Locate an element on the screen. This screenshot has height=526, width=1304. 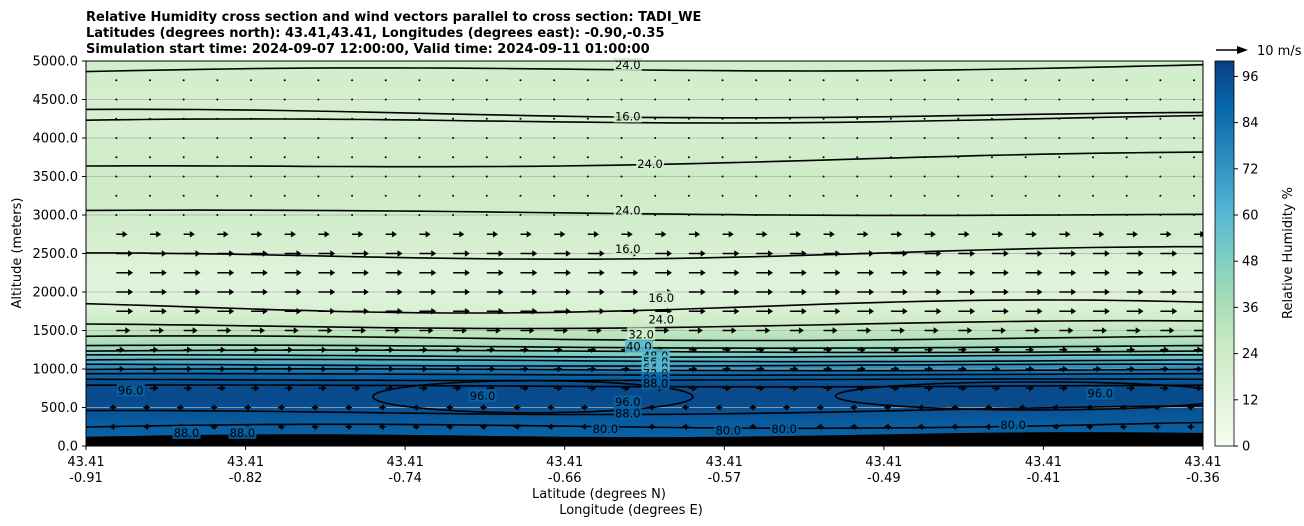
colorbar-ticks: 0 12 24 36 48 60 72 84 96 is located at coordinates (1246, 262).